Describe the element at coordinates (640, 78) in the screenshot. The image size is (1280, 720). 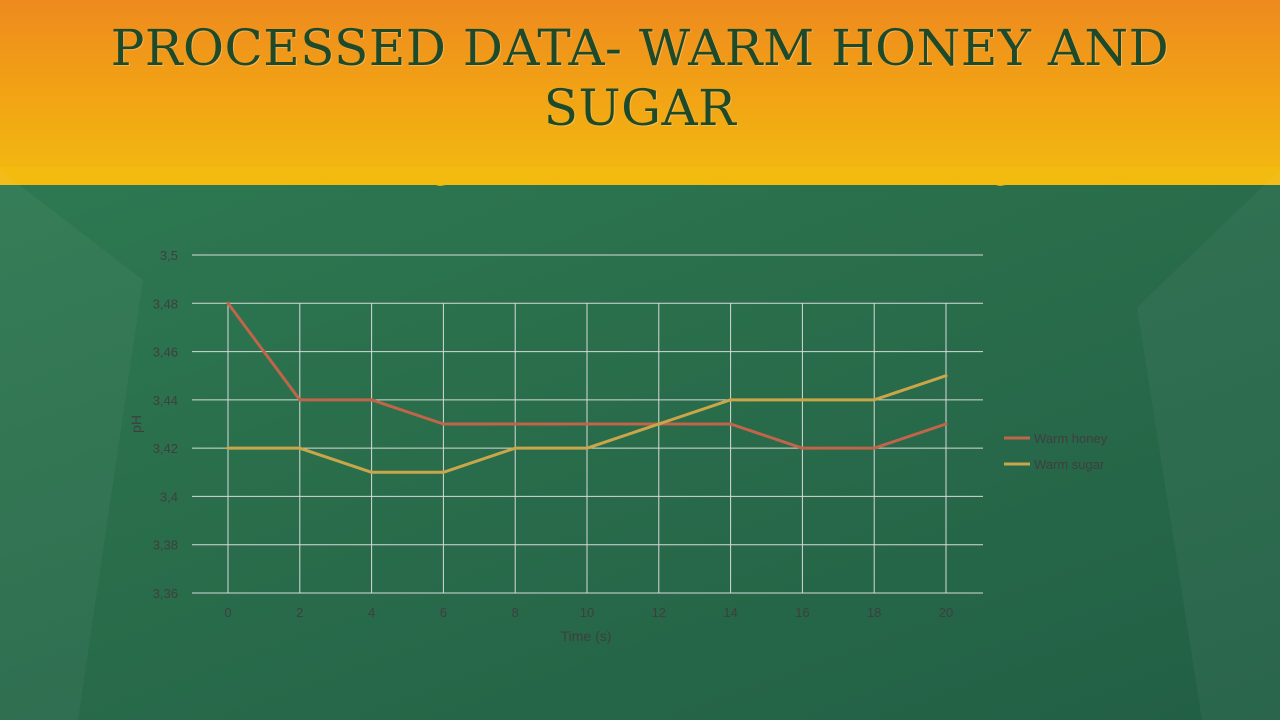
I see `slide-title: PROCESSED DATA- WARM HONEY AND SUGAR` at that location.